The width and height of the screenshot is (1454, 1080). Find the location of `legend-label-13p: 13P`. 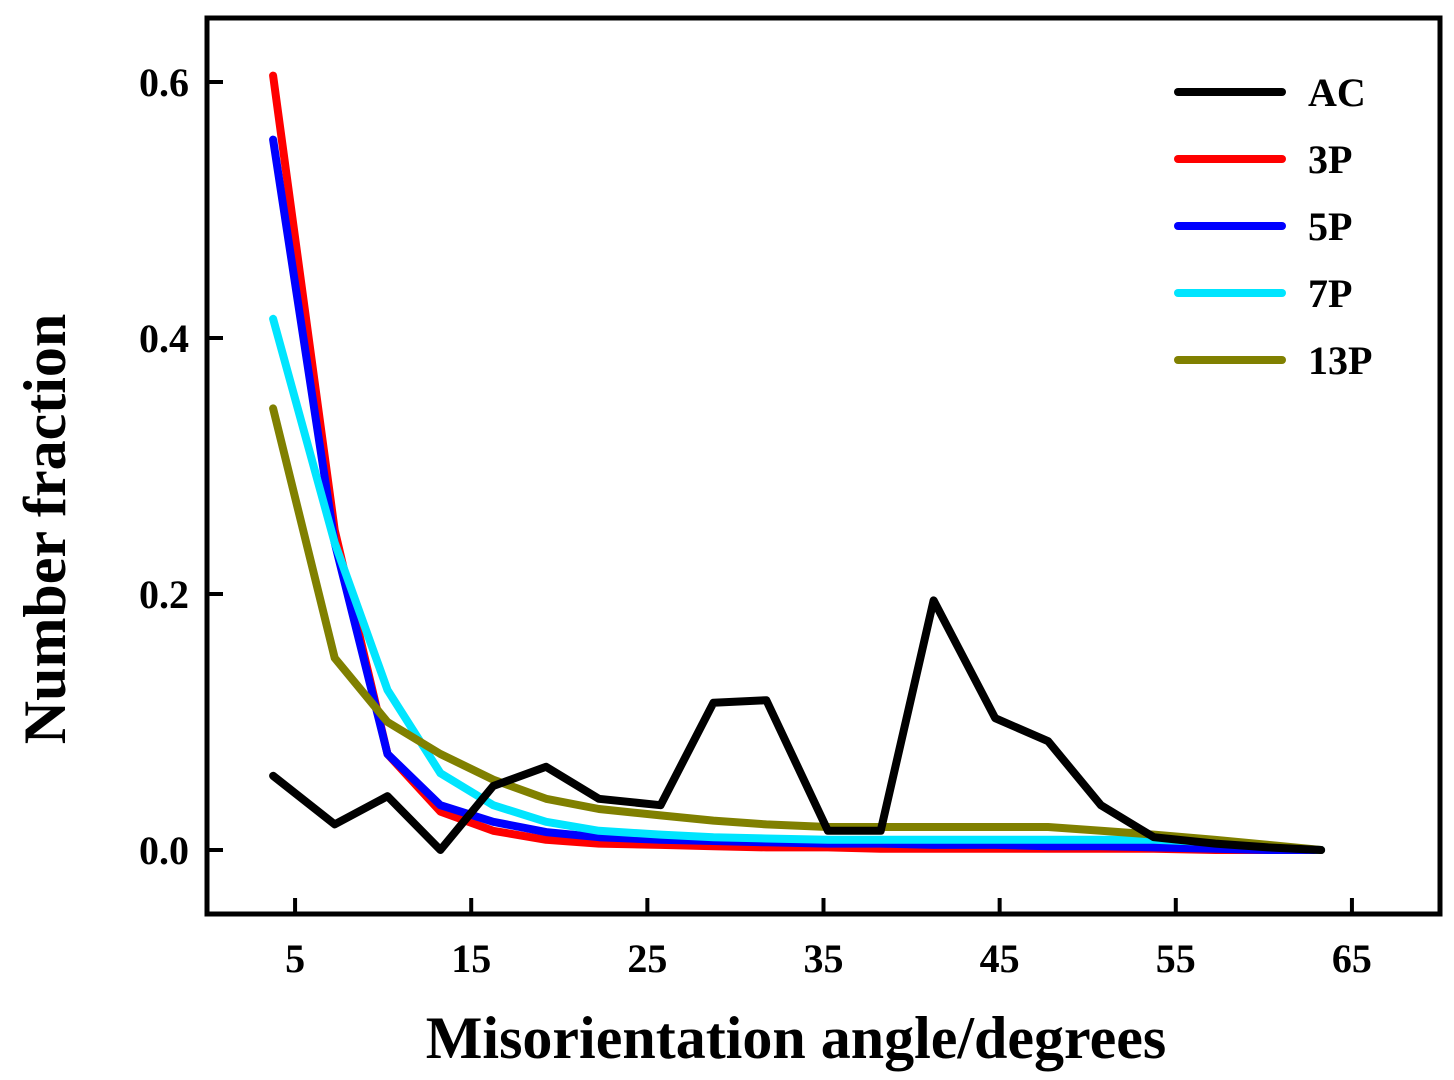

legend-label-13p: 13P is located at coordinates (1340, 360).